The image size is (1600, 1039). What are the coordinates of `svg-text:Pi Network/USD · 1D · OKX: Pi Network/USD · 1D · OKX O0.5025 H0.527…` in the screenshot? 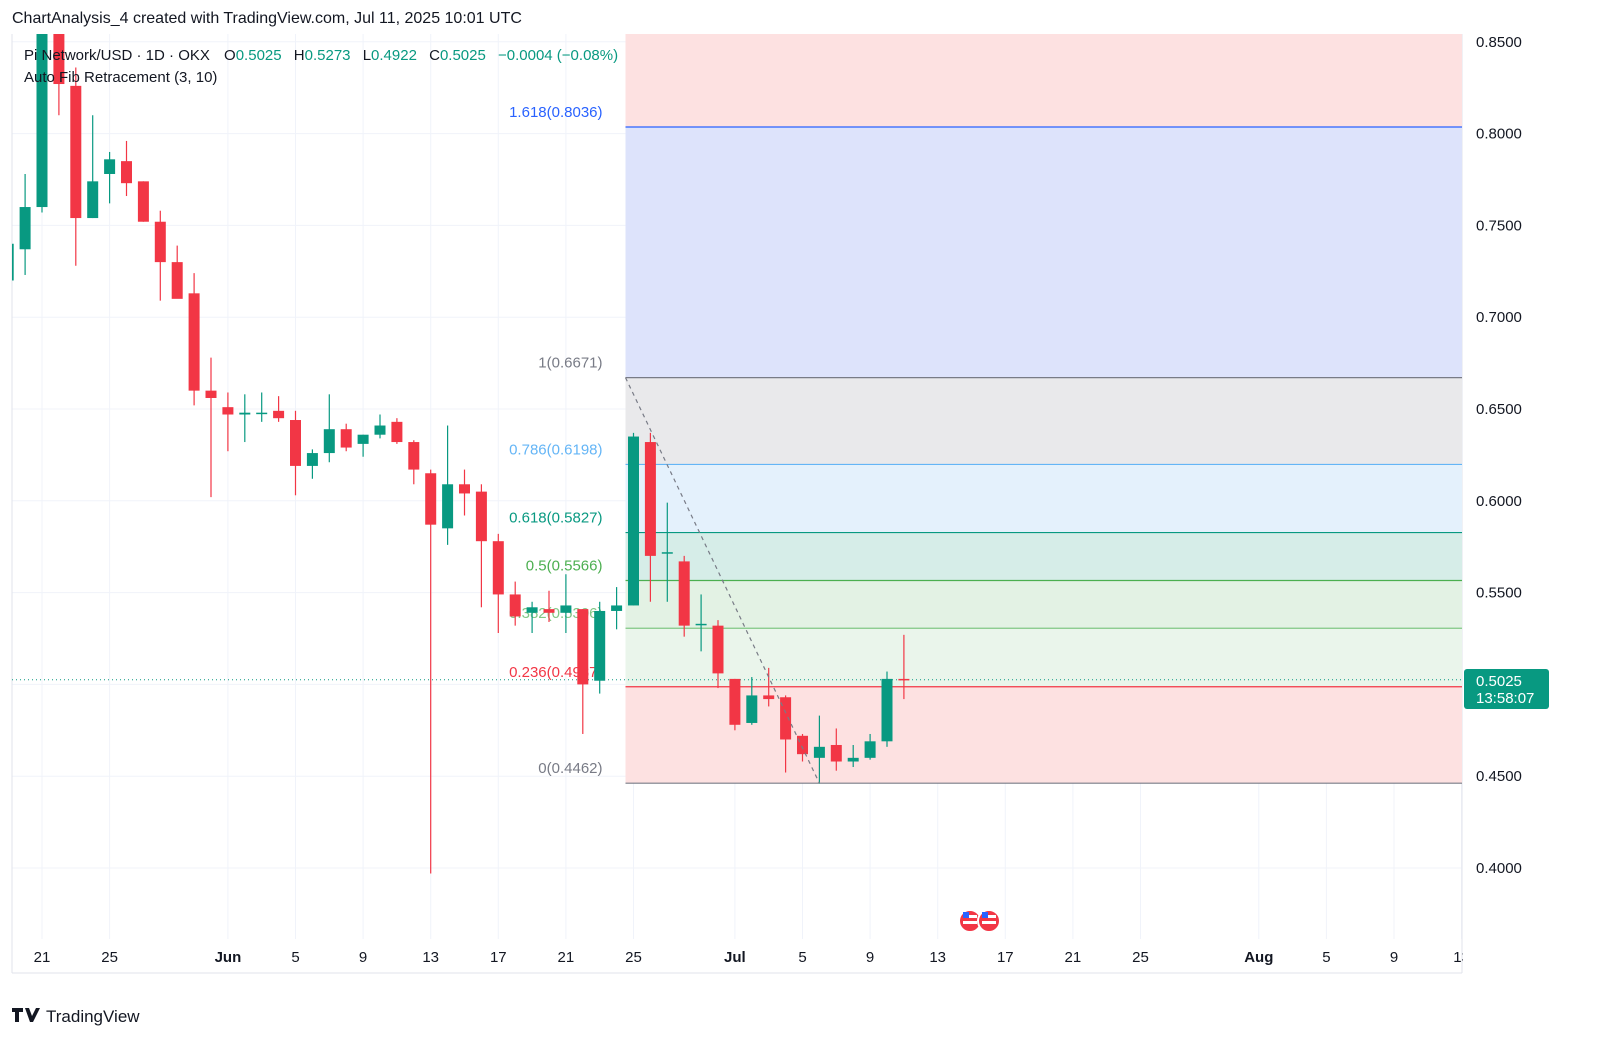 It's located at (321, 55).